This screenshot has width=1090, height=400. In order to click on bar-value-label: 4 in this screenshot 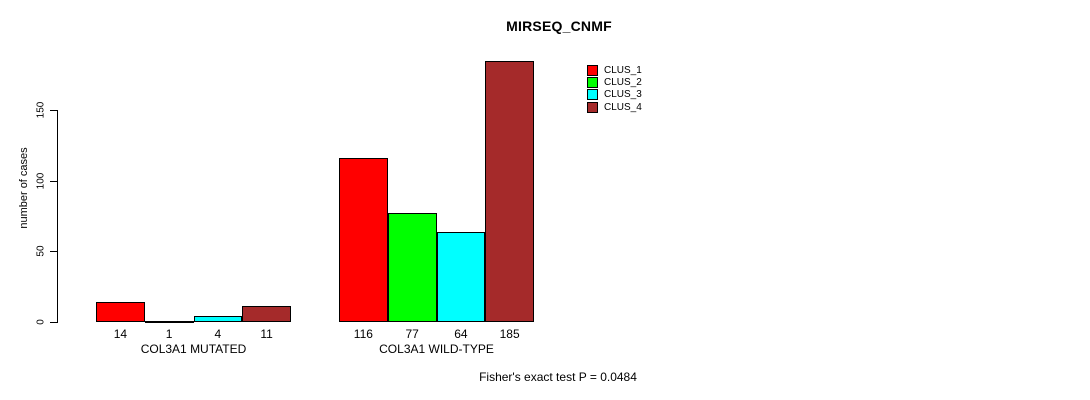, I will do `click(218, 333)`.